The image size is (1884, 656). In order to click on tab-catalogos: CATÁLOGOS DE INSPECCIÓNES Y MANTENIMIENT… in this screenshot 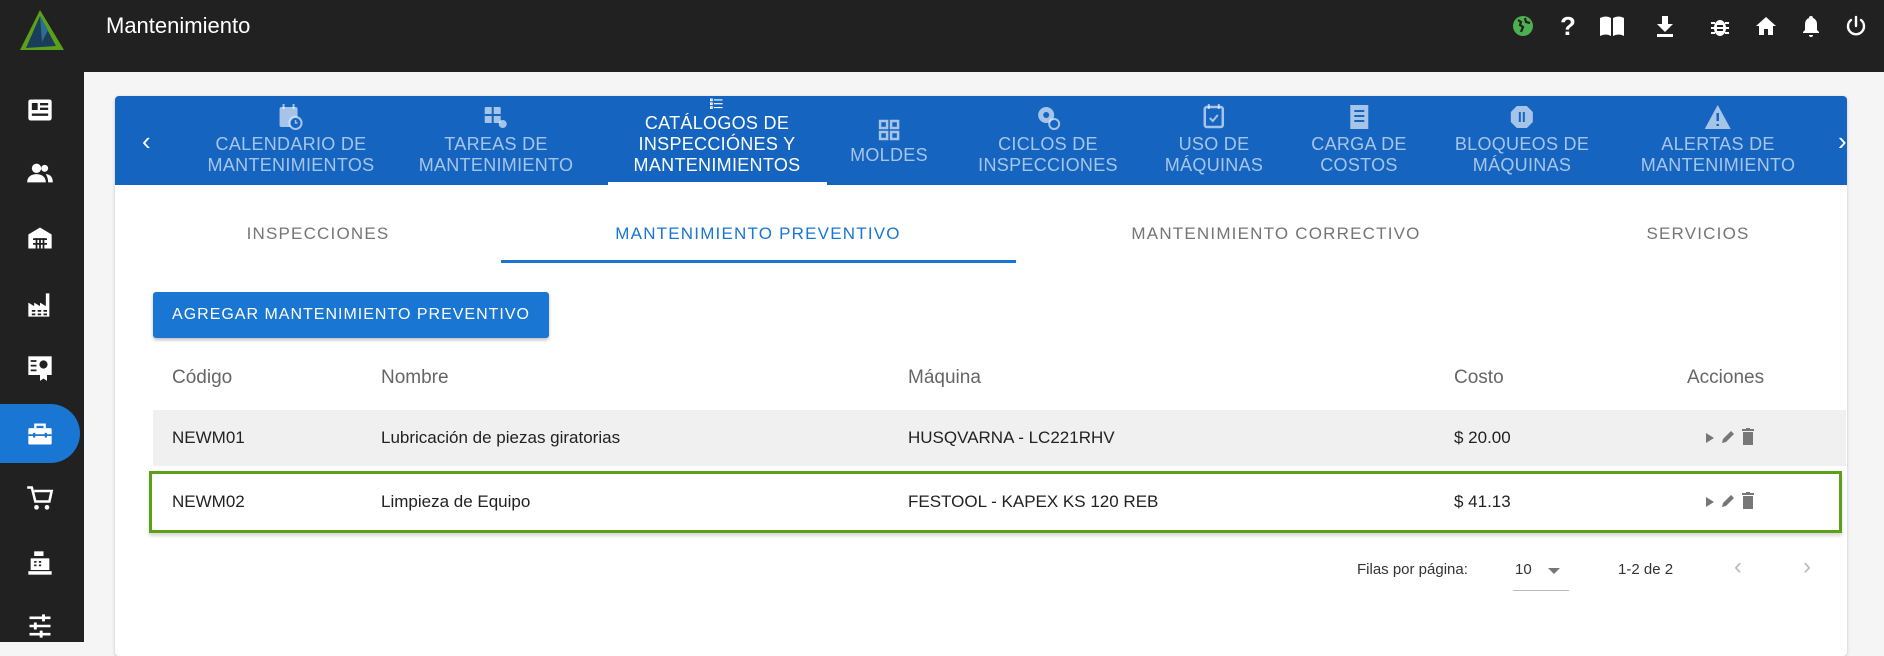, I will do `click(717, 140)`.